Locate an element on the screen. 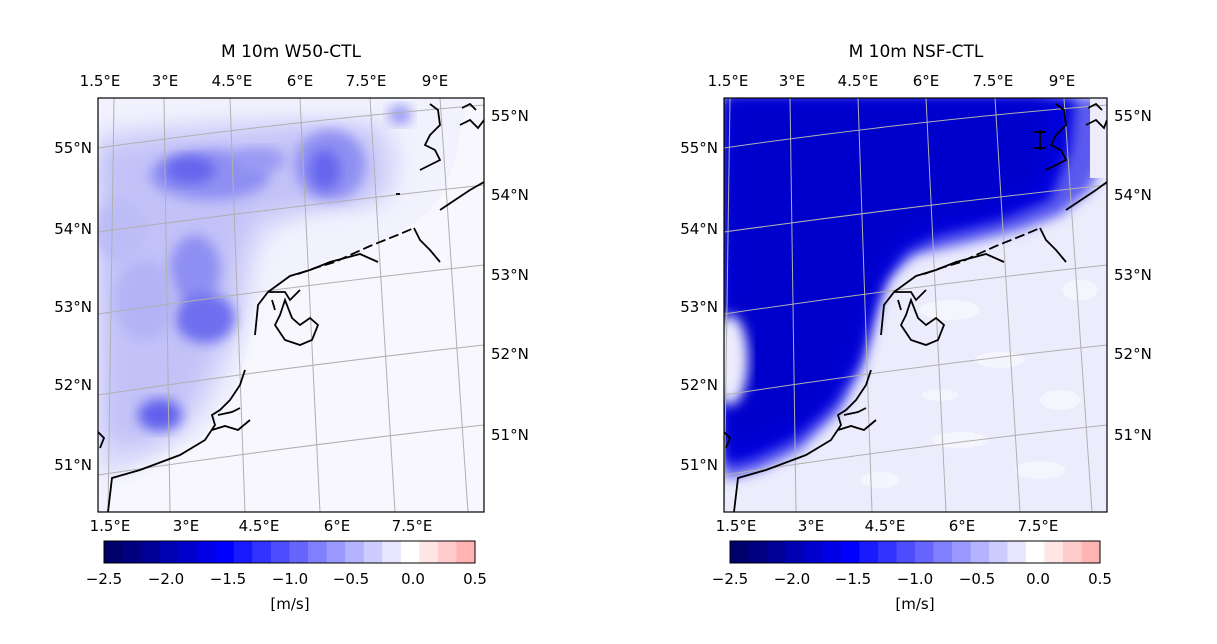 The image size is (1217, 644). wind-deficit-field is located at coordinates (255, 290).